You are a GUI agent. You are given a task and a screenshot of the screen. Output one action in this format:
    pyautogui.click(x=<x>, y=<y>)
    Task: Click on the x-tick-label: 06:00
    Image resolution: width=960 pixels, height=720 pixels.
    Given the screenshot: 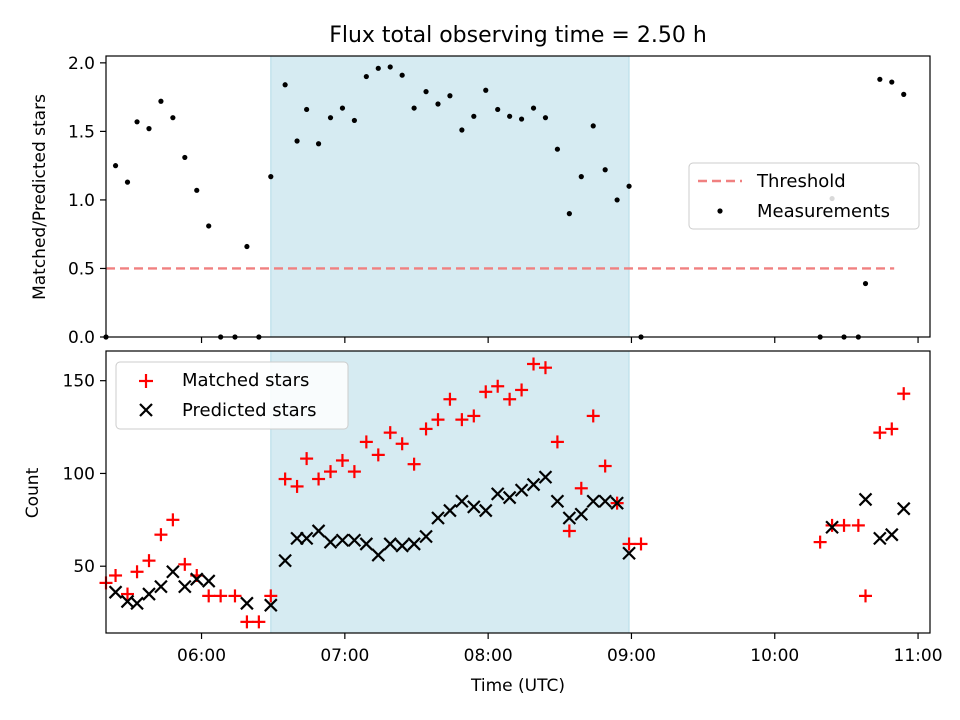 What is the action you would take?
    pyautogui.click(x=201, y=656)
    